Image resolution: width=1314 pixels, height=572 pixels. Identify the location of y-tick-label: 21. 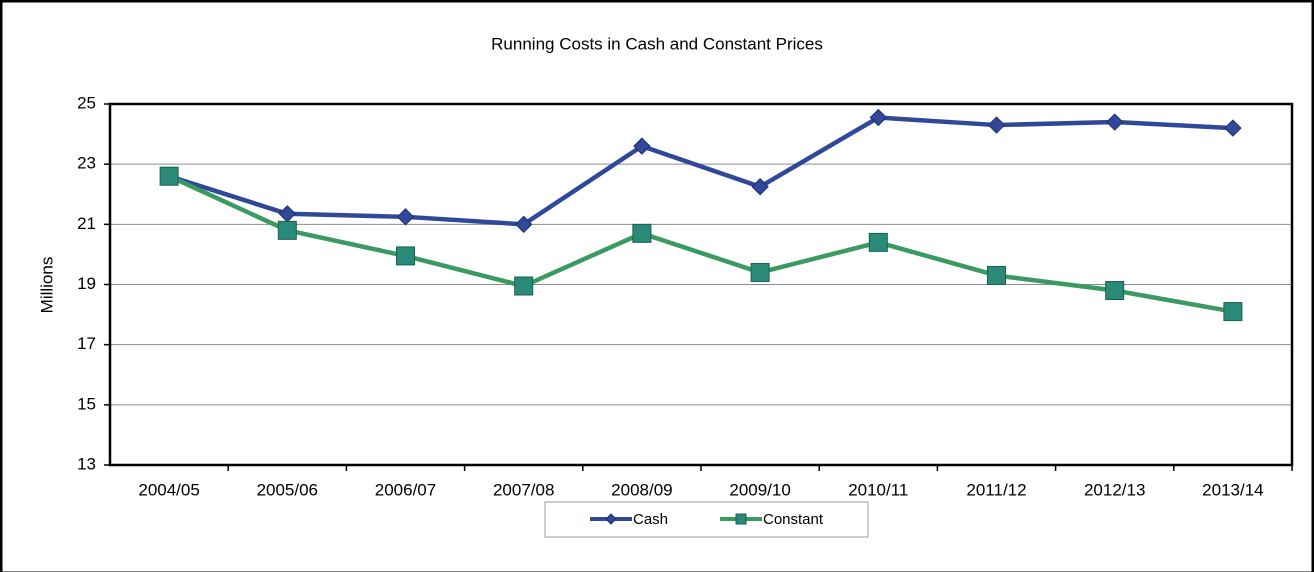
(86, 223).